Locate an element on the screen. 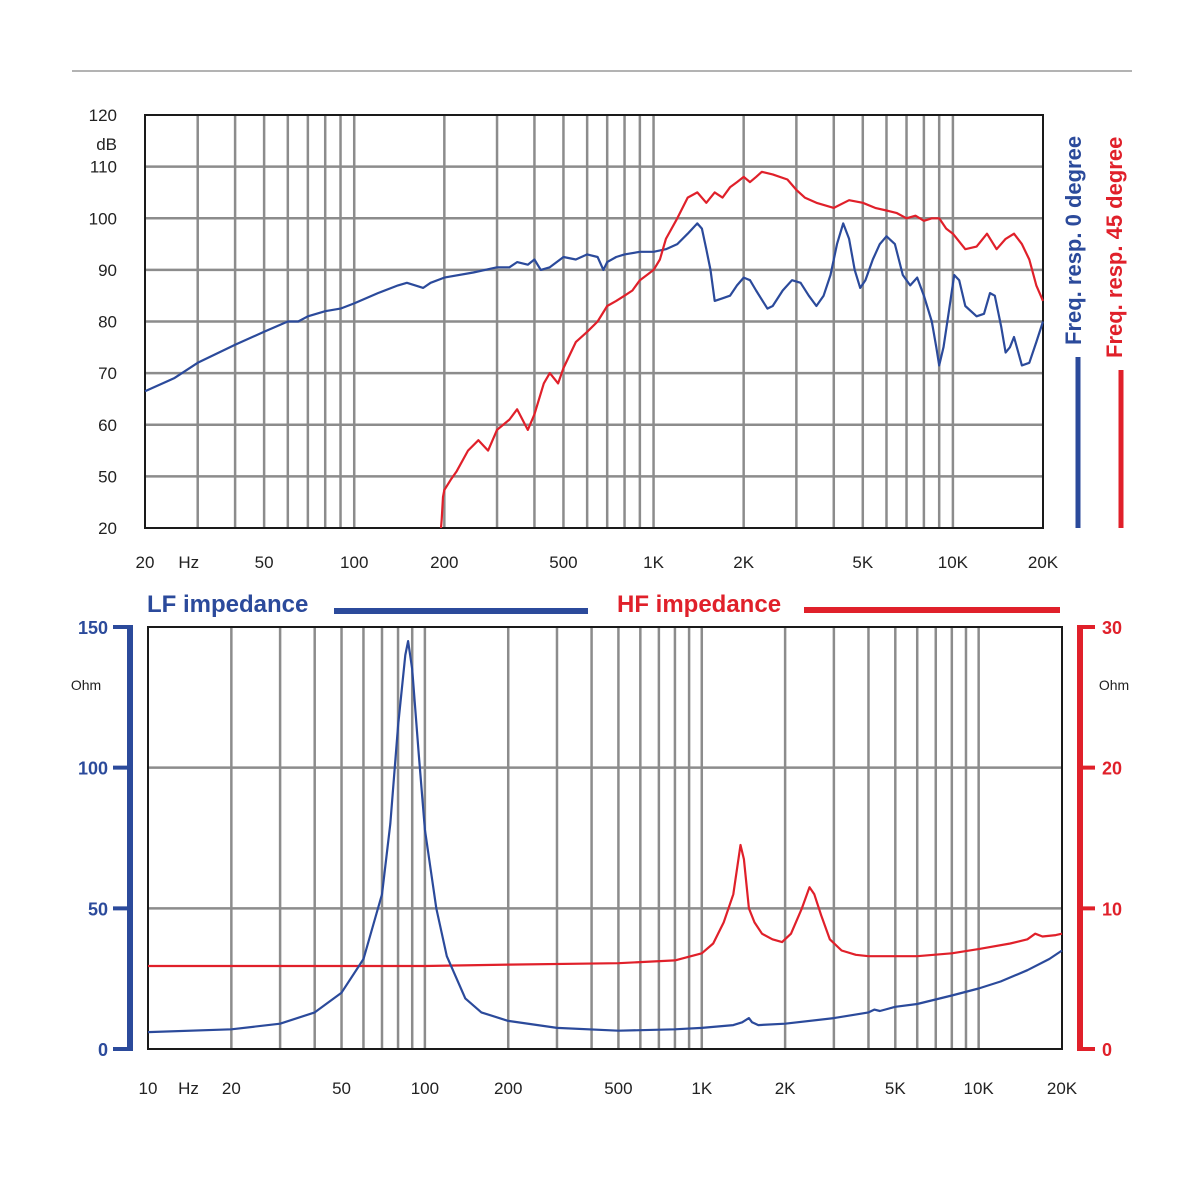  fr-x-tick-label: 20K is located at coordinates (1043, 562).